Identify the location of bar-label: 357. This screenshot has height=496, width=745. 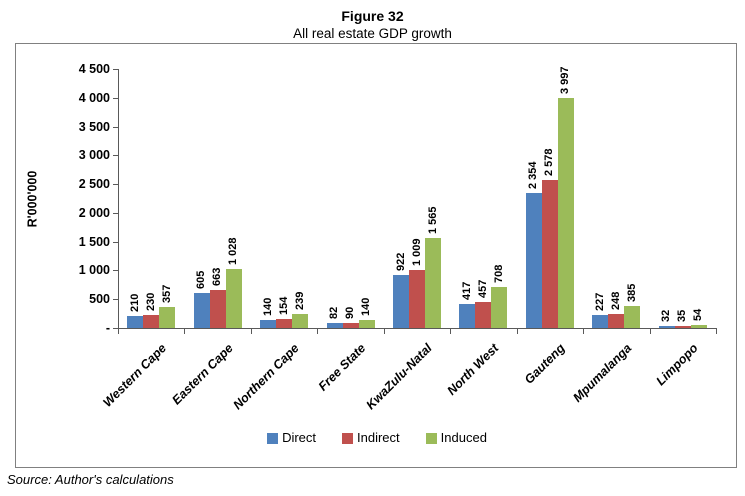
(166, 293).